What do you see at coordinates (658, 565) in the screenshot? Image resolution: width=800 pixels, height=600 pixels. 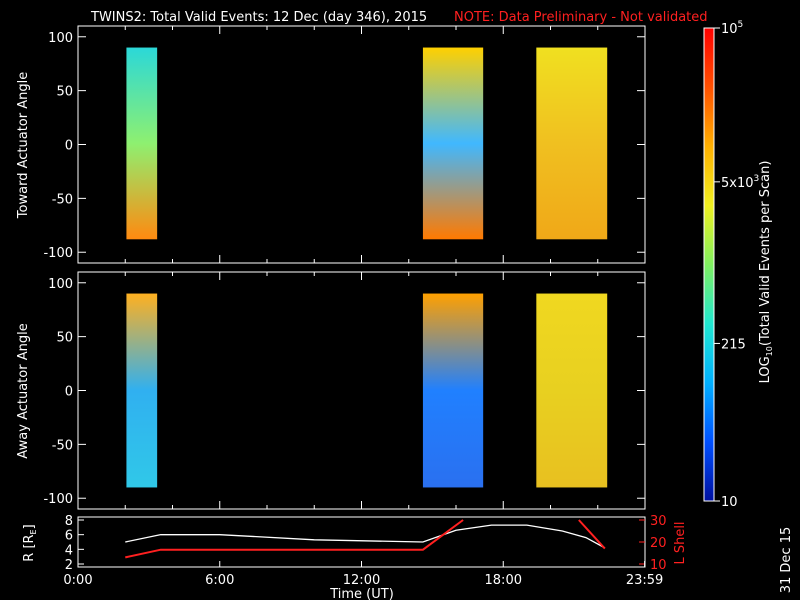 I see `right-tick-label: 10` at bounding box center [658, 565].